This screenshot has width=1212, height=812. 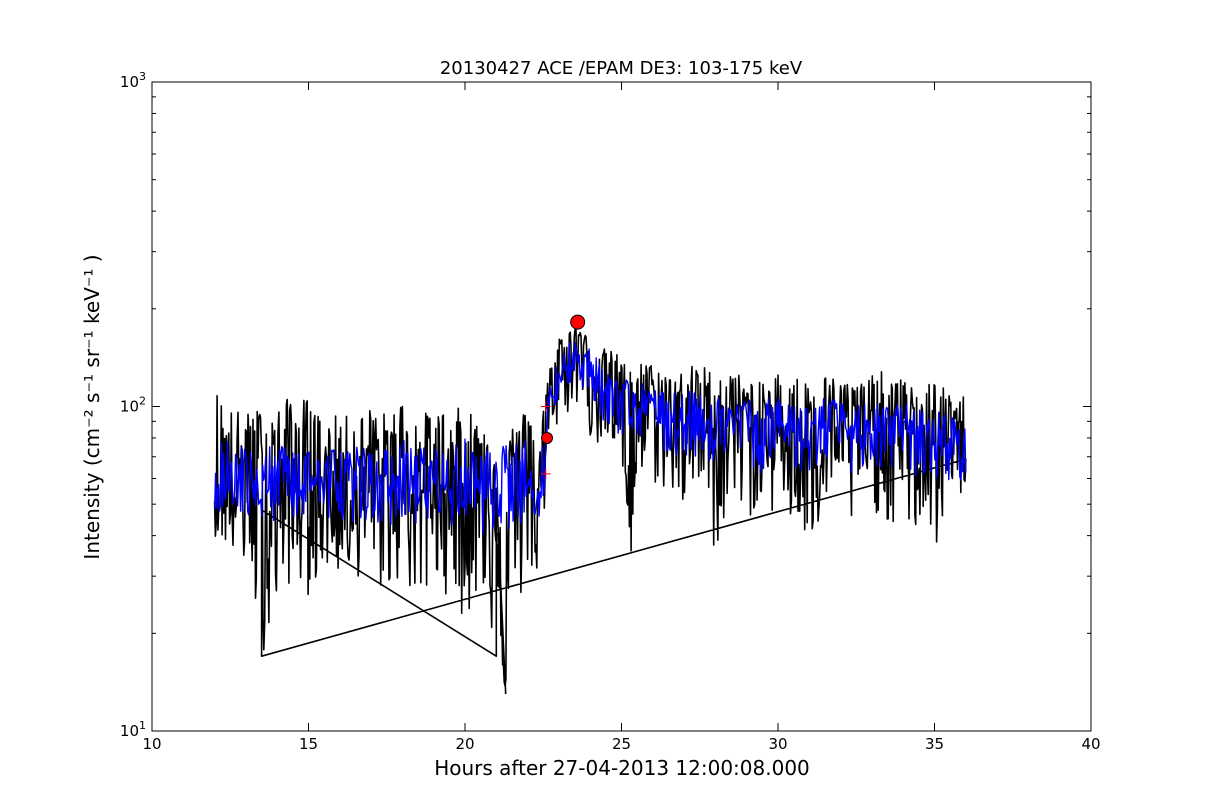 What do you see at coordinates (622, 768) in the screenshot?
I see `x-axis-label: Hours after 27-04-2013 12:00:08.000` at bounding box center [622, 768].